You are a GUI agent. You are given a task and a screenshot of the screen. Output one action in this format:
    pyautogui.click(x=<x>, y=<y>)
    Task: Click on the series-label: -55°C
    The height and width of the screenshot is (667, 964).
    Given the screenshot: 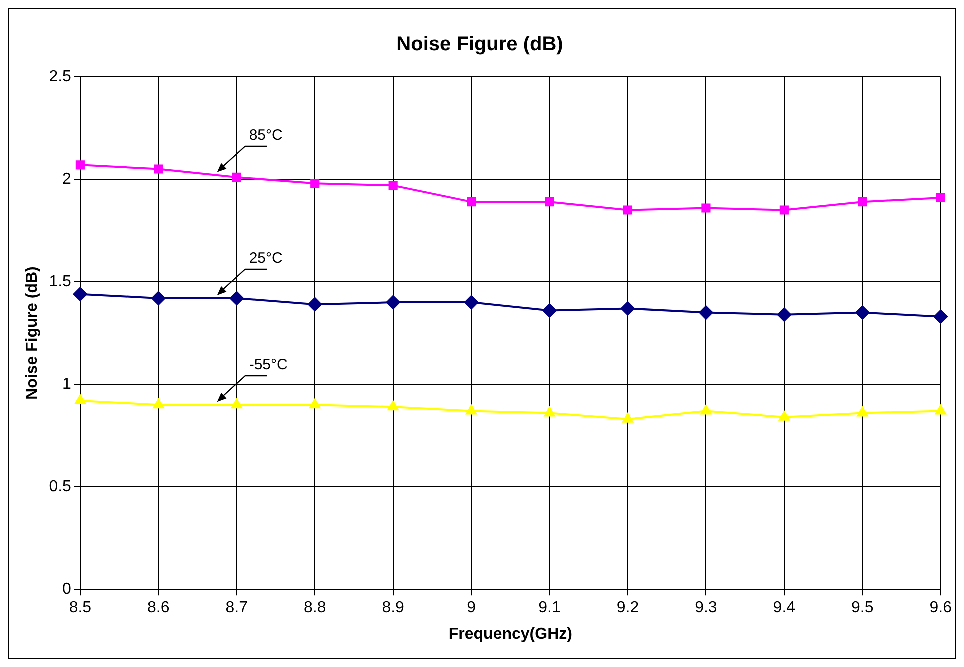 What is the action you would take?
    pyautogui.click(x=268, y=365)
    